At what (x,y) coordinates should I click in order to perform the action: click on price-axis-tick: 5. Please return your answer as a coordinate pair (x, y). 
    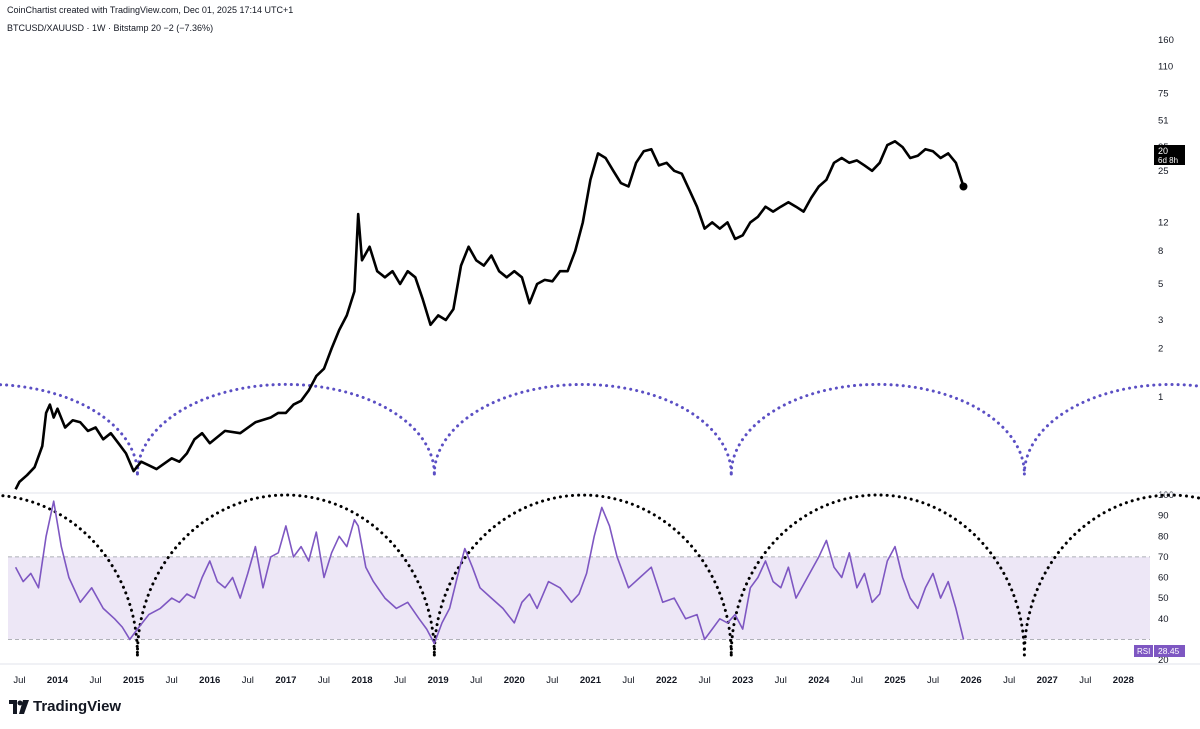
    Looking at the image, I should click on (1160, 284).